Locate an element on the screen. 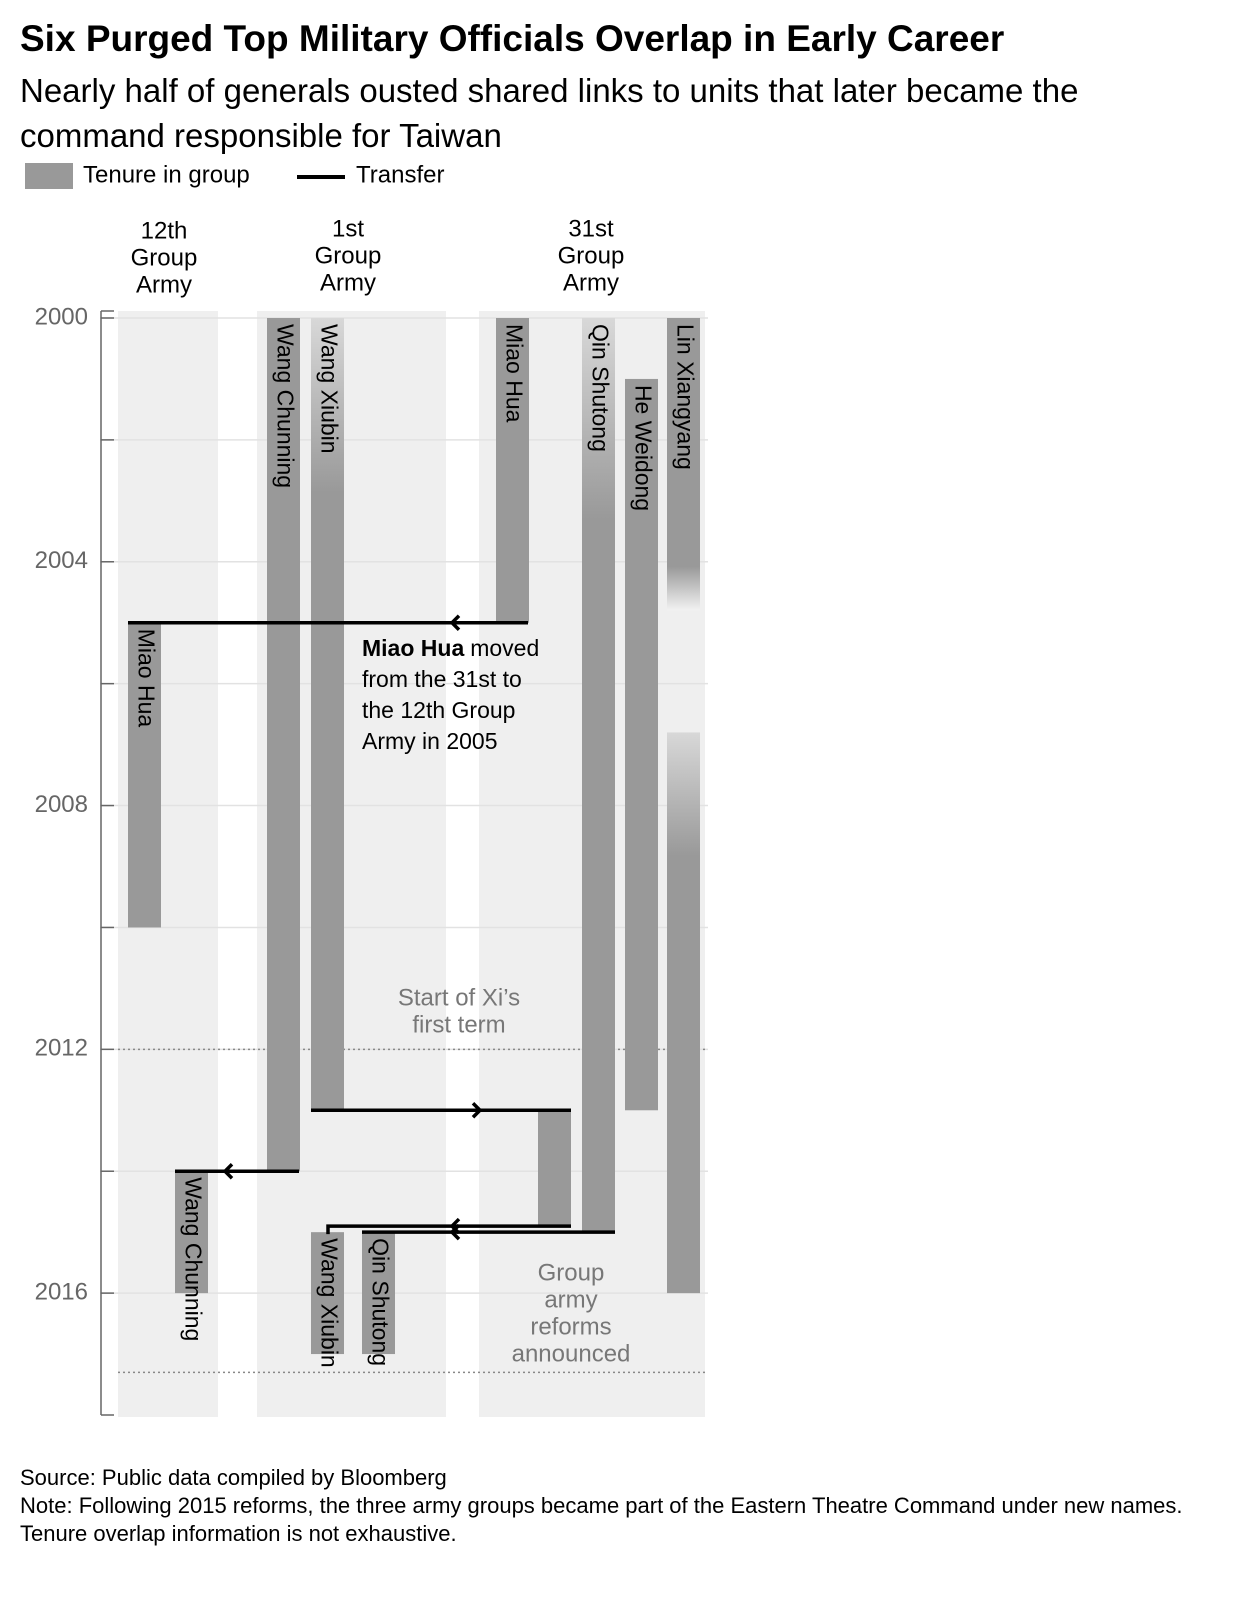 Image resolution: width=1236 pixels, height=1602 pixels. bar-label: Lin Xiangyang is located at coordinates (685, 397).